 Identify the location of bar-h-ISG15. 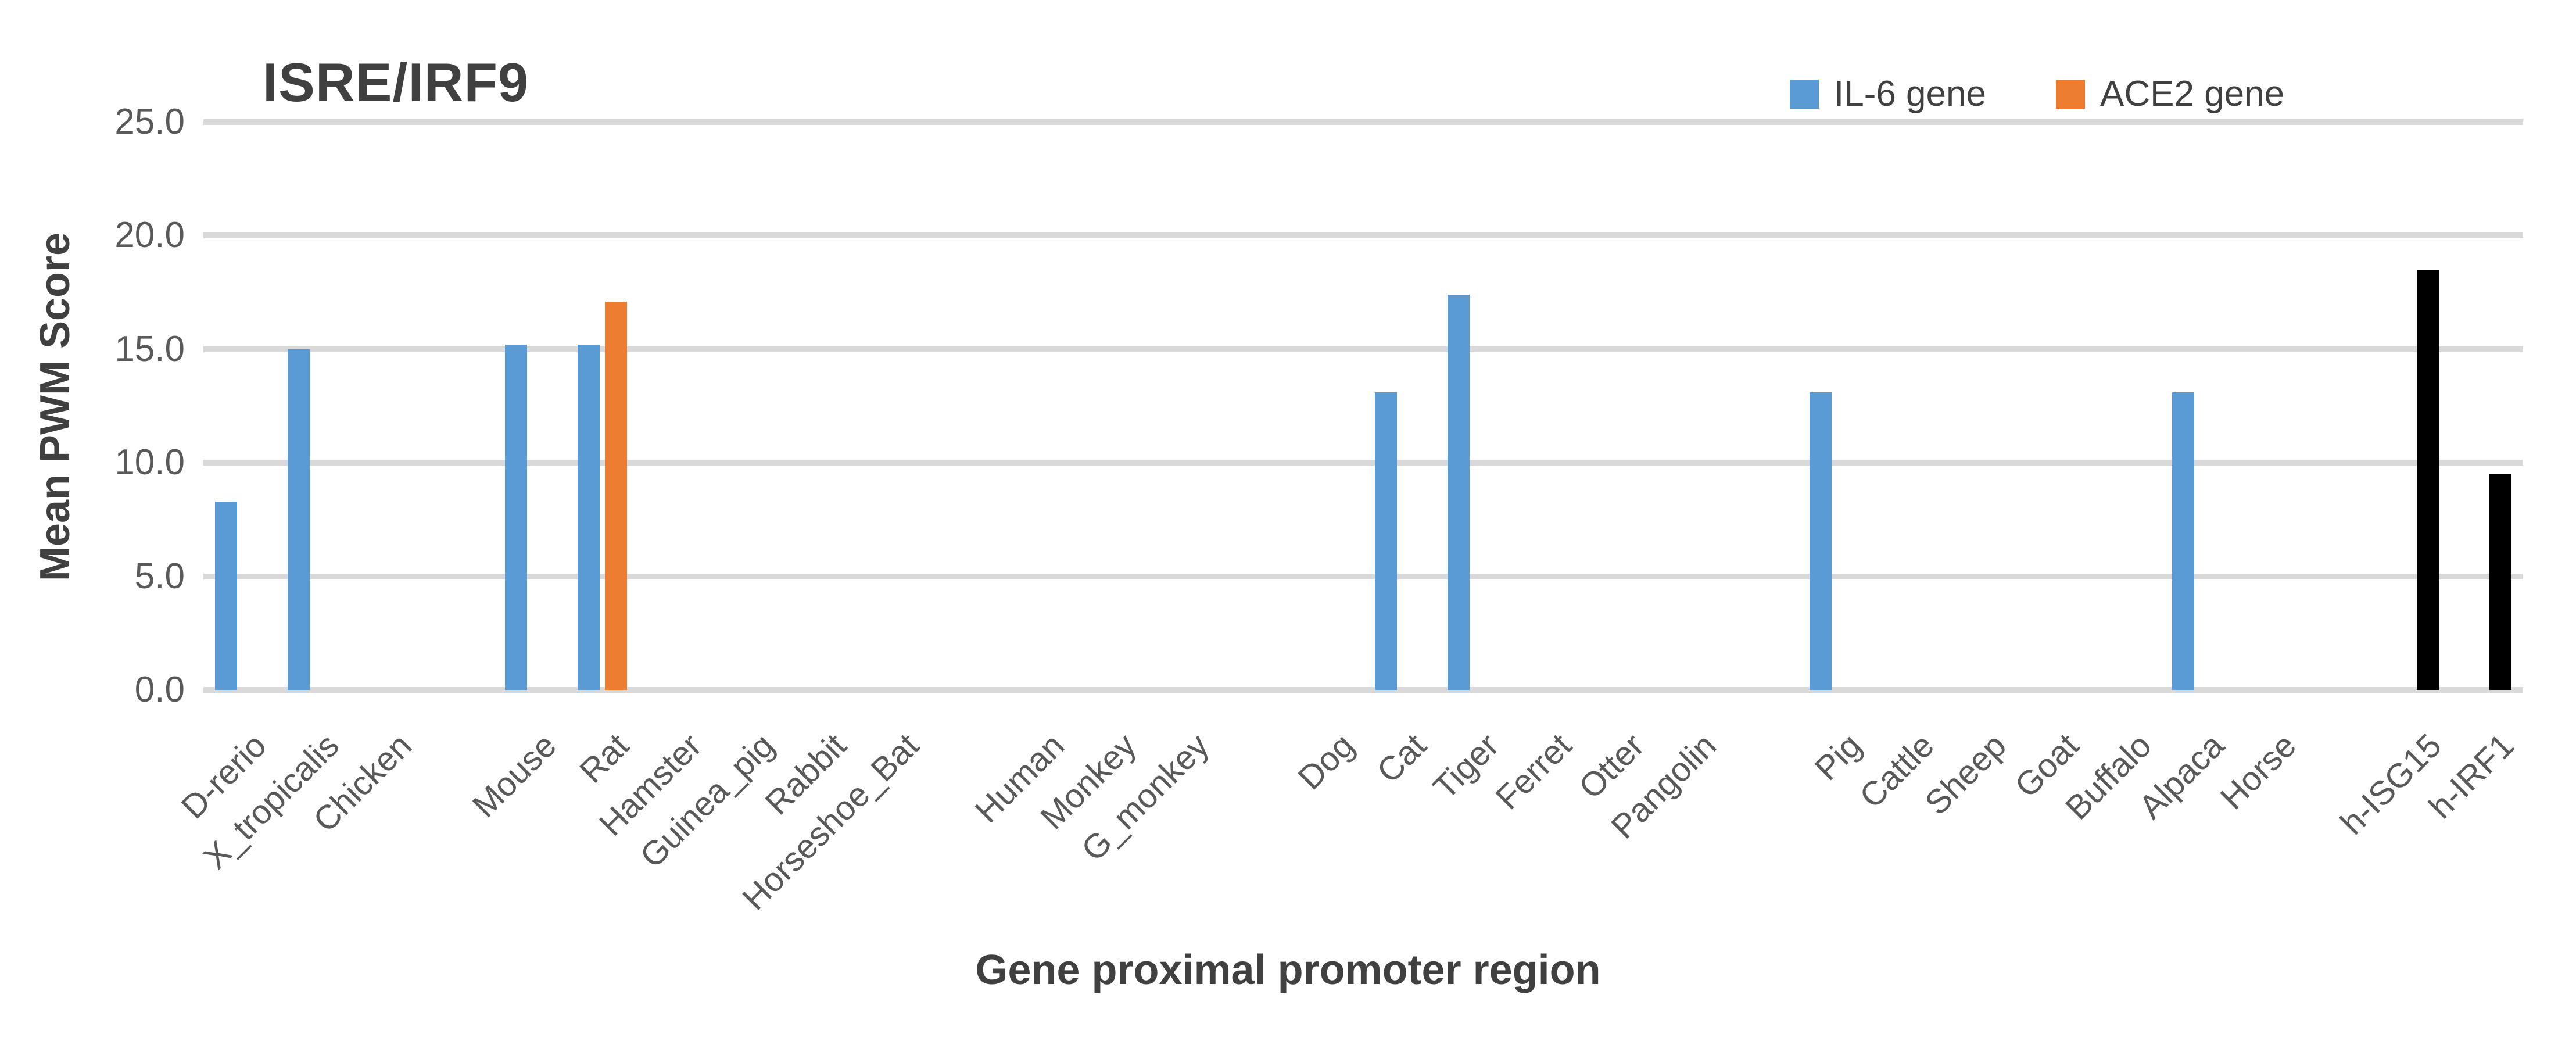
(2428, 480).